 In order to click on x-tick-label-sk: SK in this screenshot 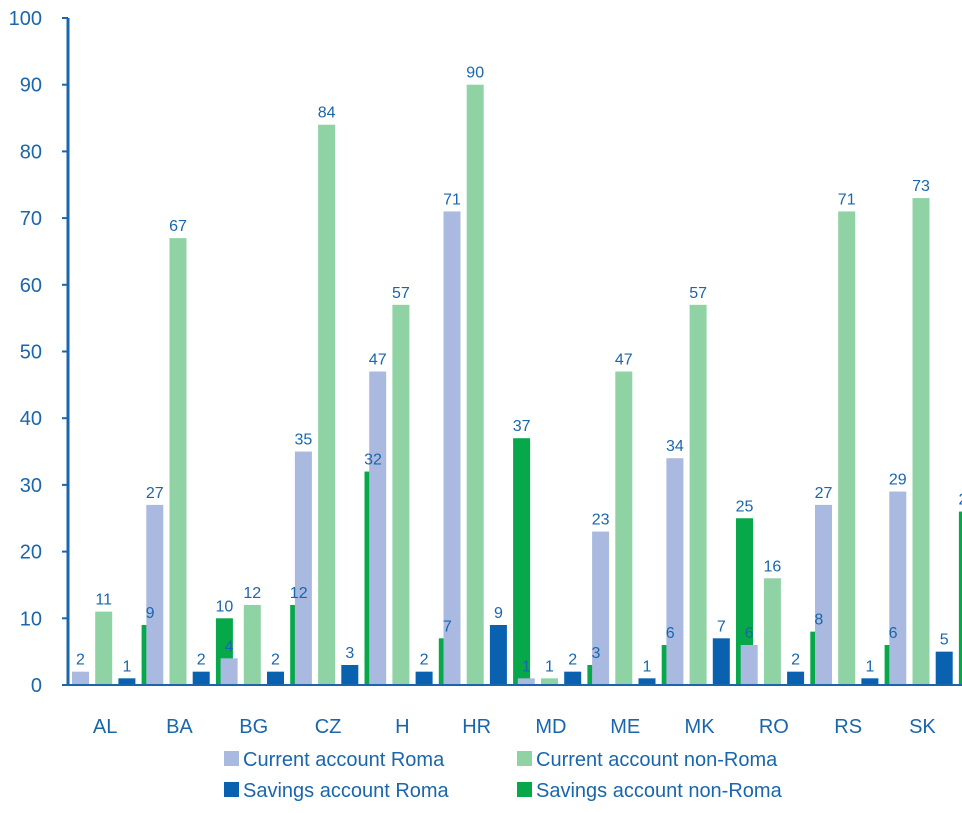, I will do `click(922, 727)`.